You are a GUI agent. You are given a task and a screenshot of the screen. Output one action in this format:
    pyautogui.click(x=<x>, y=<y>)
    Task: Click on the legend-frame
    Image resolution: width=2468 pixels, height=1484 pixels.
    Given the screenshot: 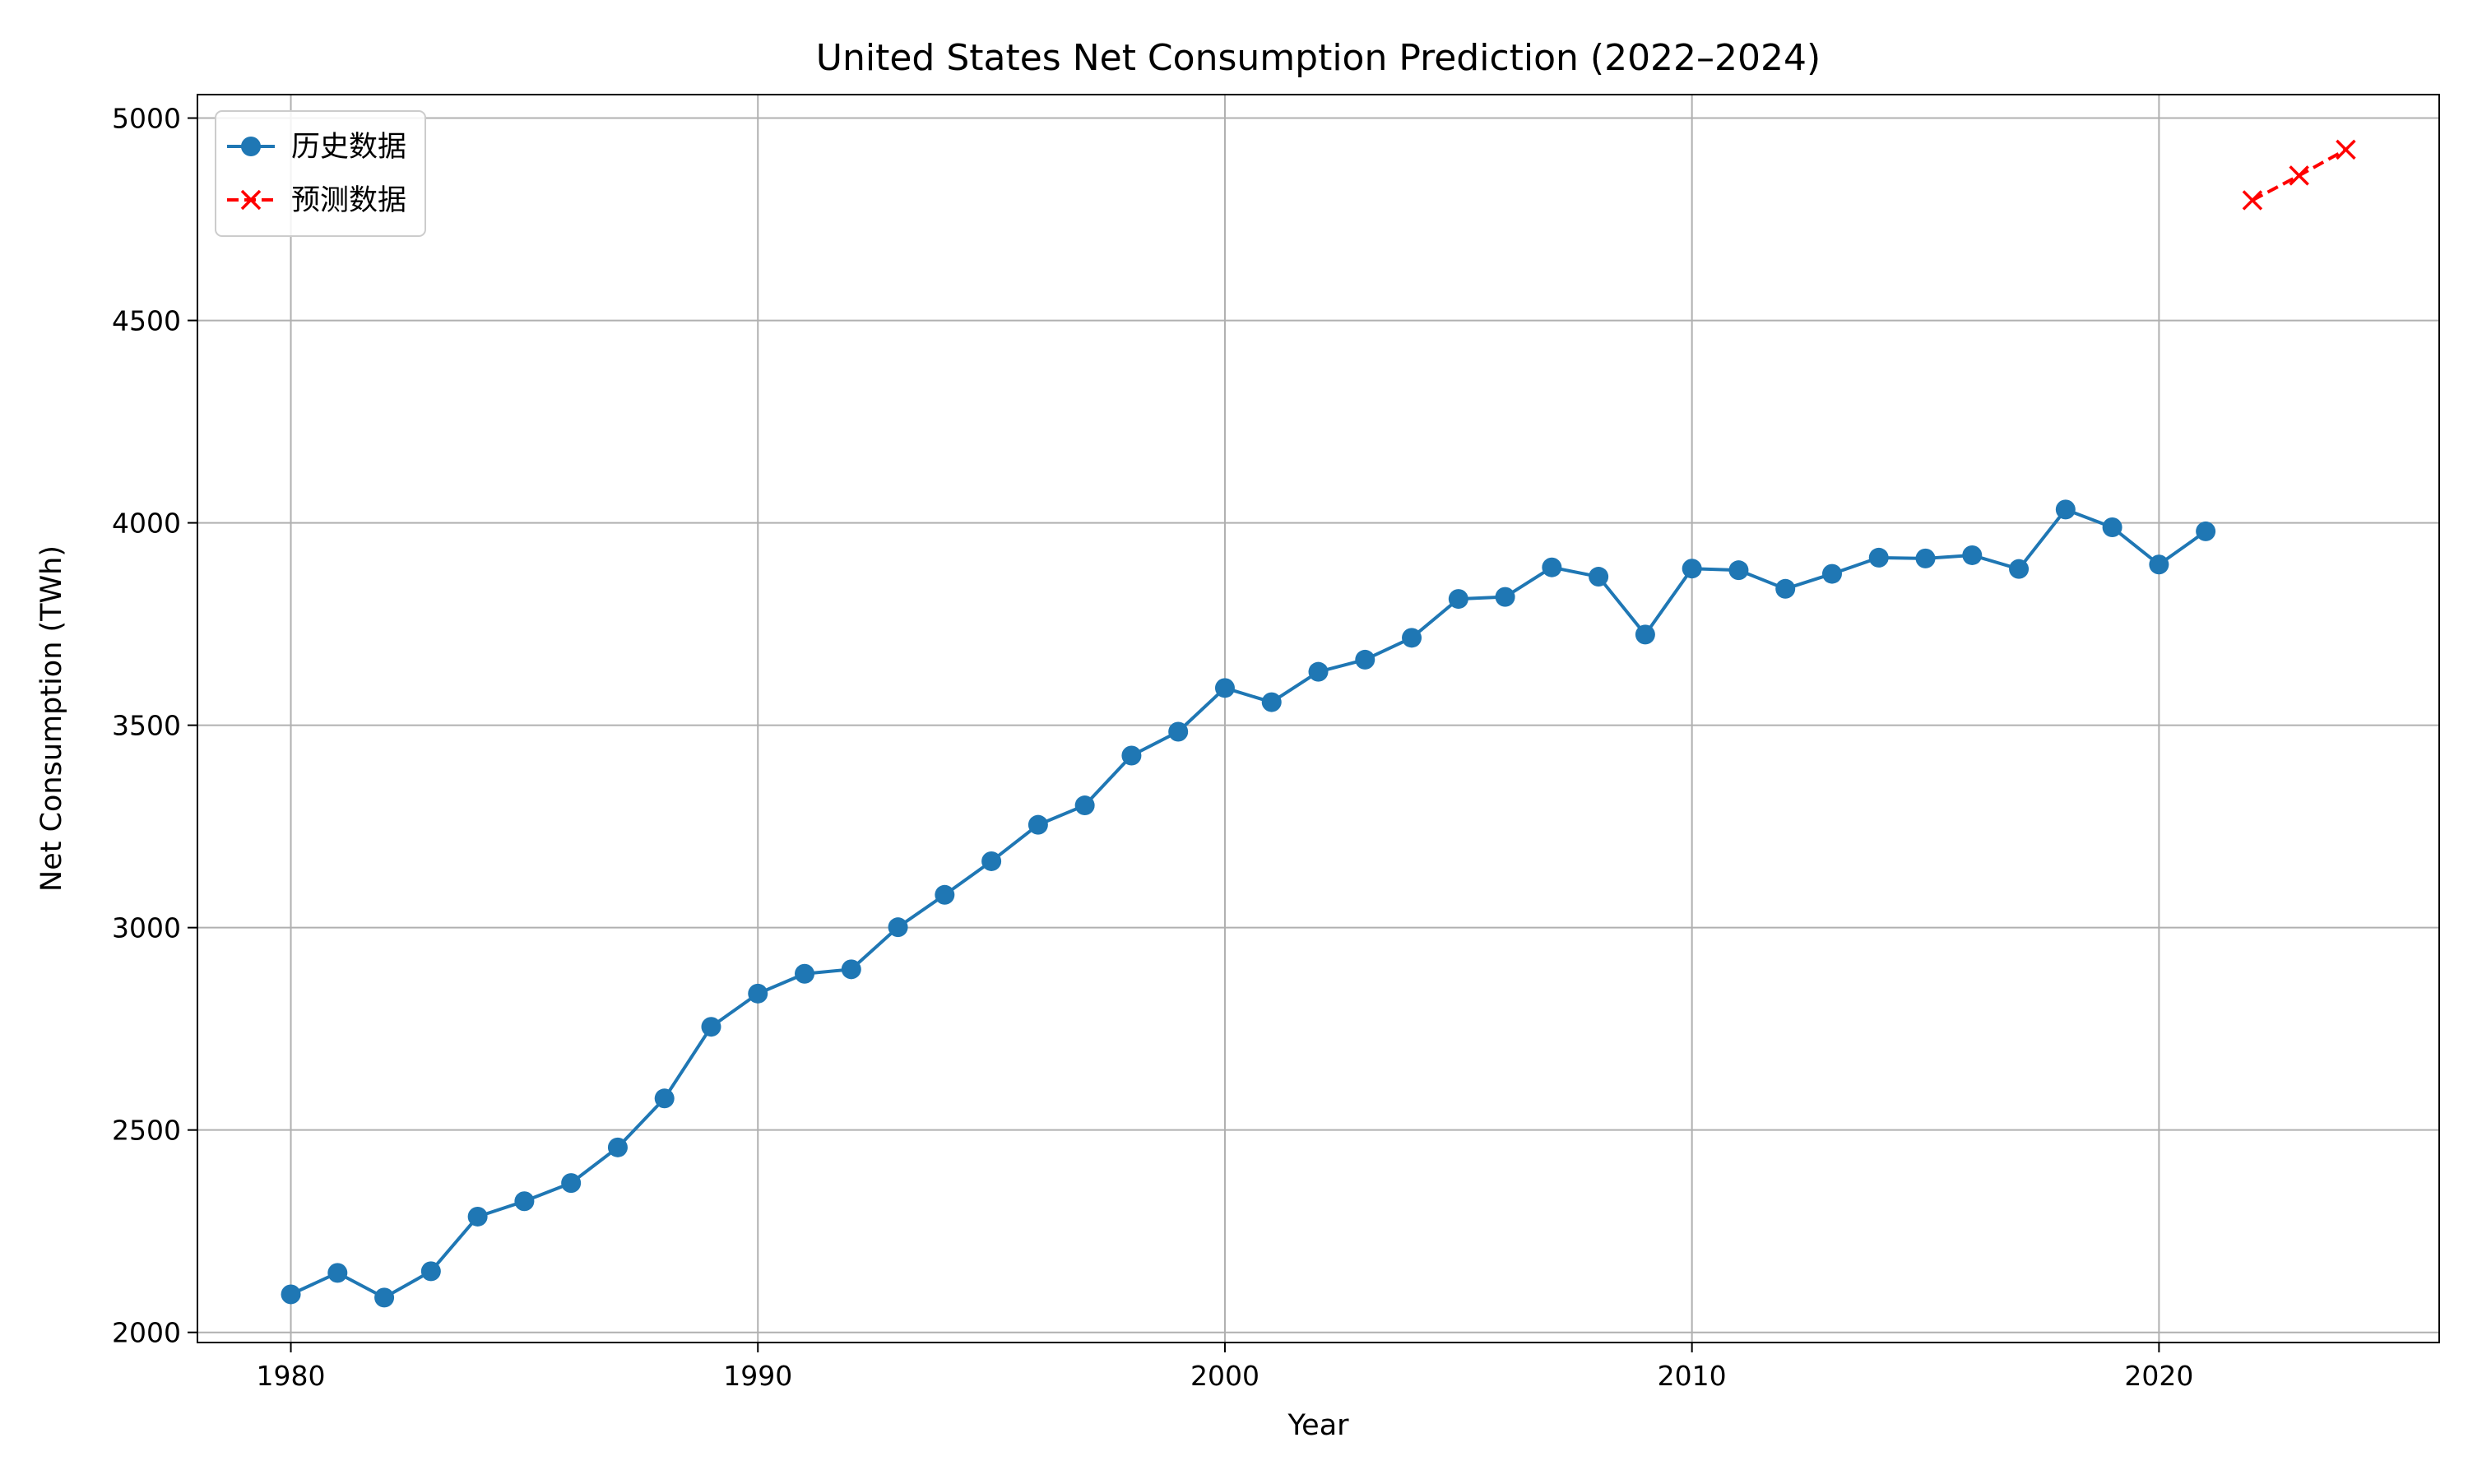 What is the action you would take?
    pyautogui.click(x=320, y=173)
    